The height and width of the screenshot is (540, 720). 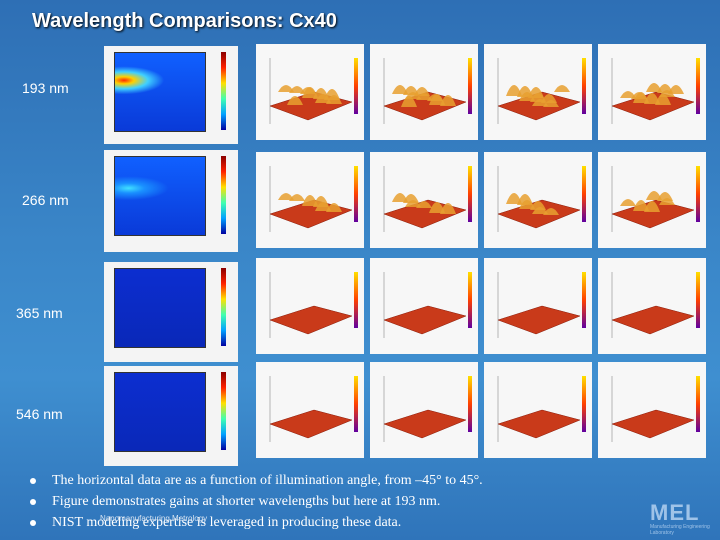 I want to click on slide-title: Wavelength Comparisons: Cx40, so click(x=184, y=21).